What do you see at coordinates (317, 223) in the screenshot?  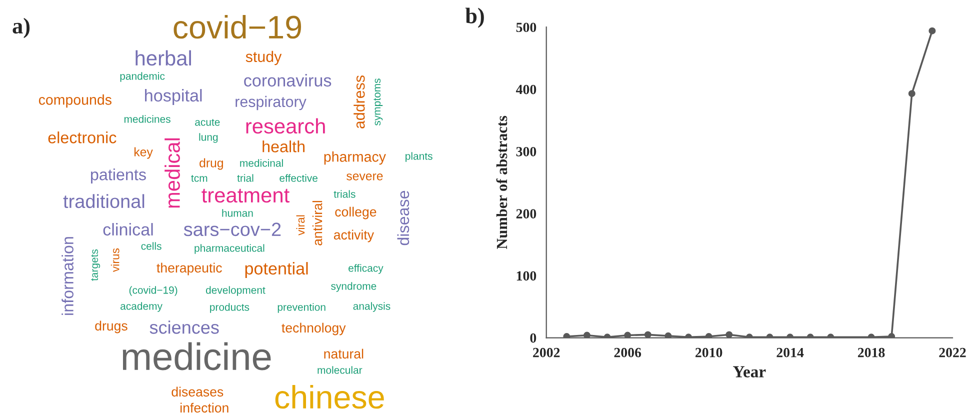 I see `text: antiviral` at bounding box center [317, 223].